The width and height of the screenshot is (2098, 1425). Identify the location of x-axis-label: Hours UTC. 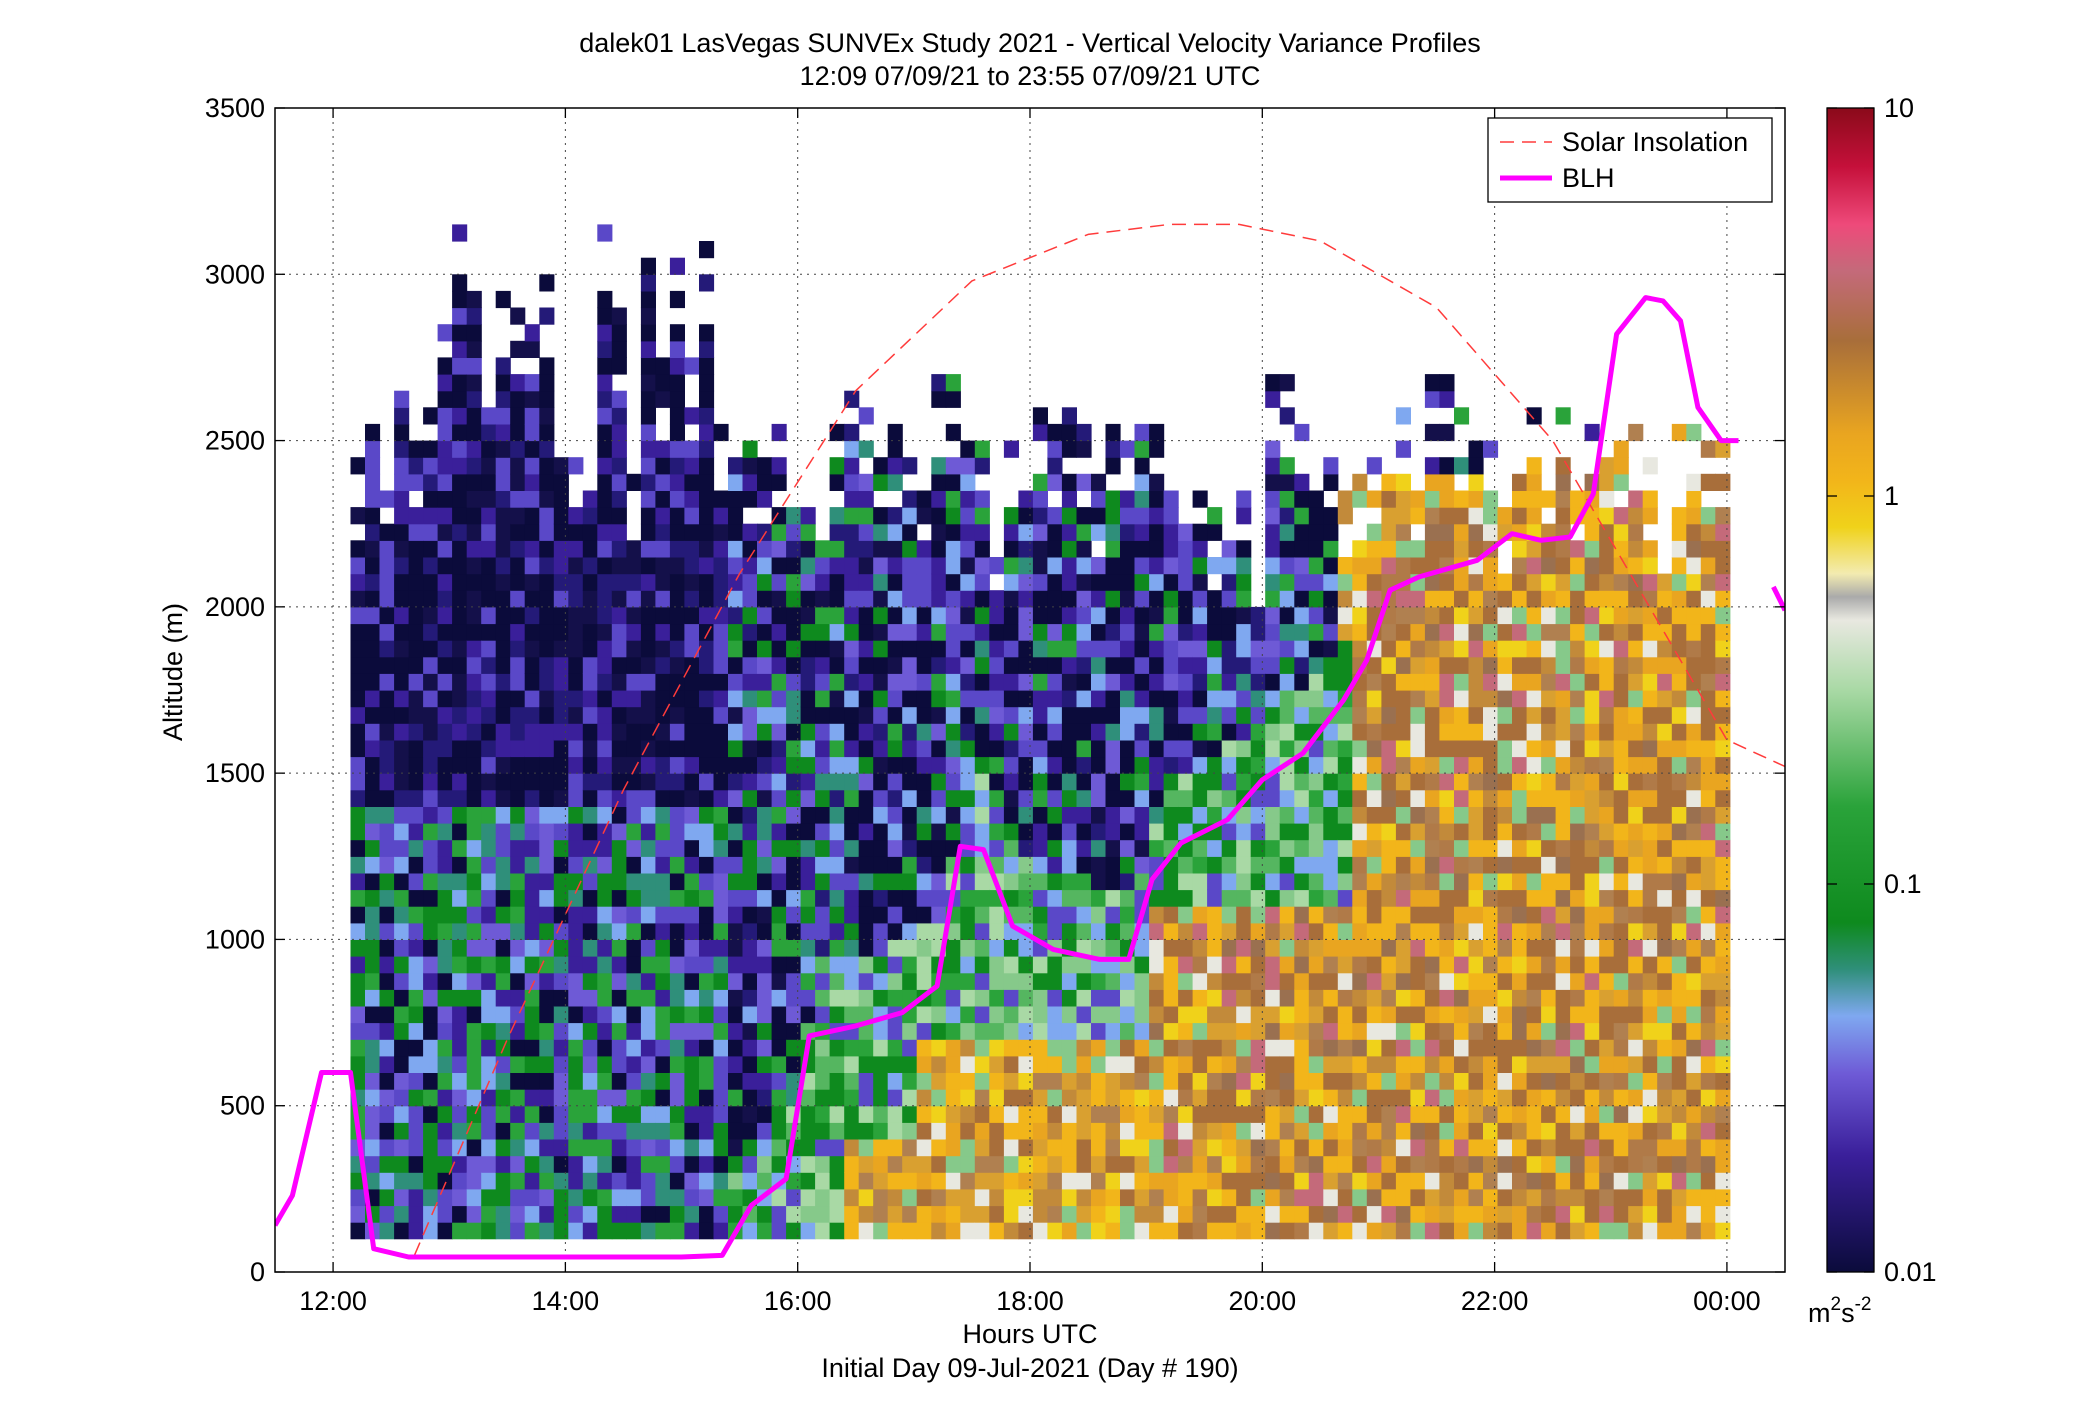
(1029, 1334).